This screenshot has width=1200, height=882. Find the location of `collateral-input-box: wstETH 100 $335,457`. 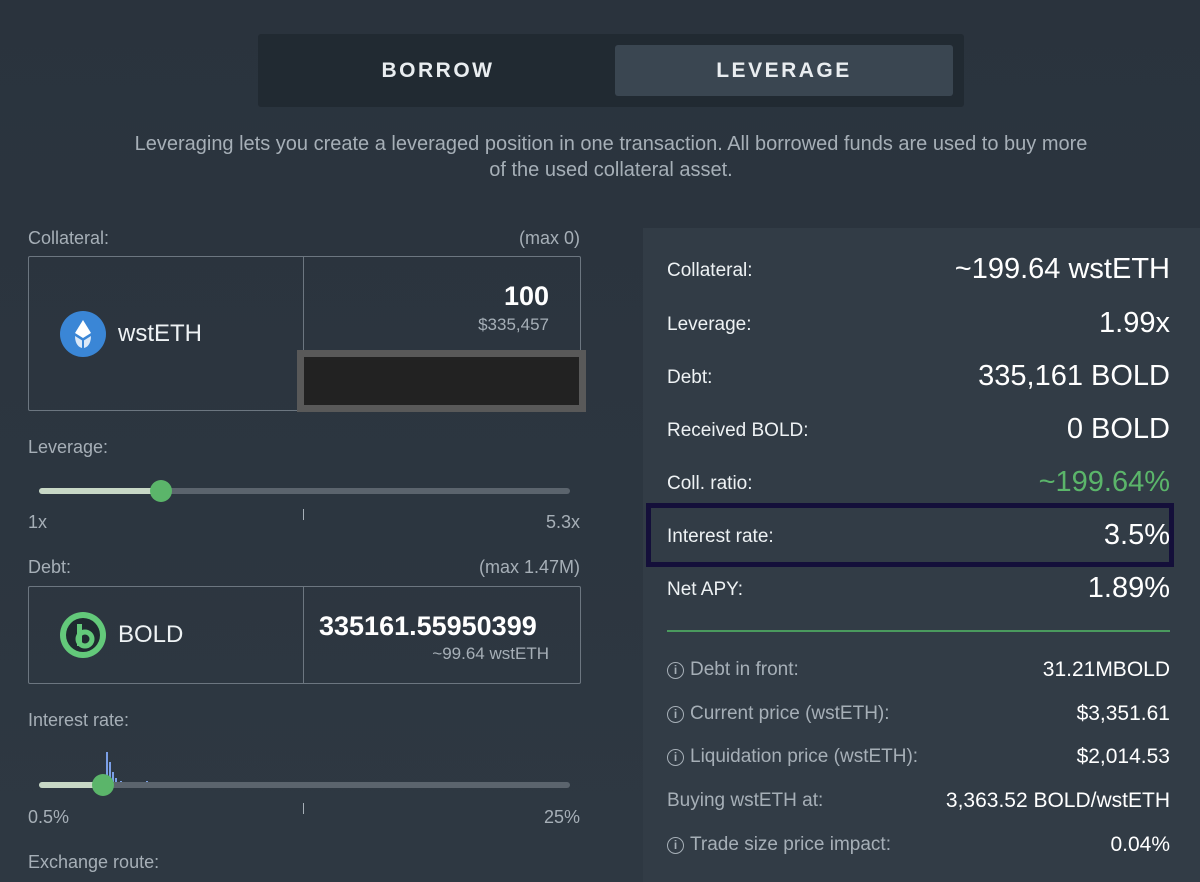

collateral-input-box: wstETH 100 $335,457 is located at coordinates (304, 333).